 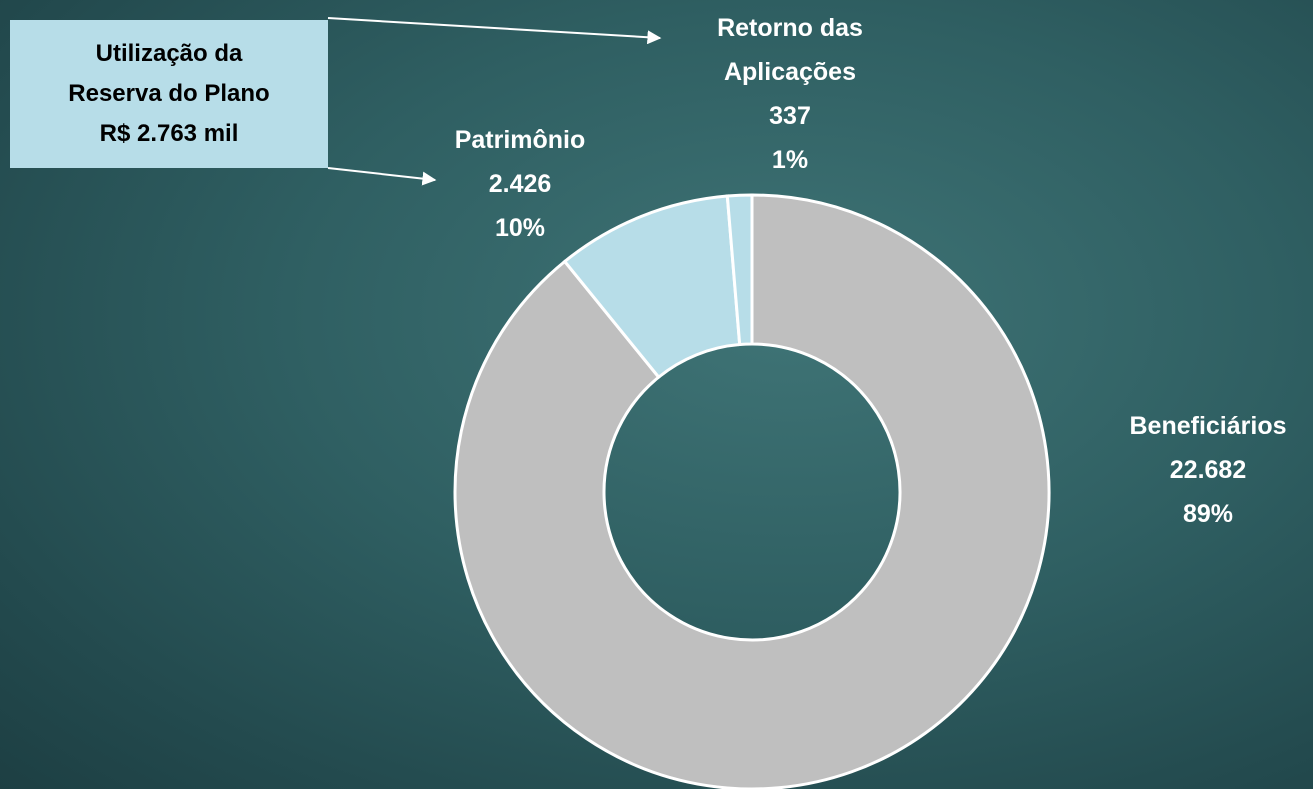 I want to click on label-percent: 10%, so click(x=520, y=228).